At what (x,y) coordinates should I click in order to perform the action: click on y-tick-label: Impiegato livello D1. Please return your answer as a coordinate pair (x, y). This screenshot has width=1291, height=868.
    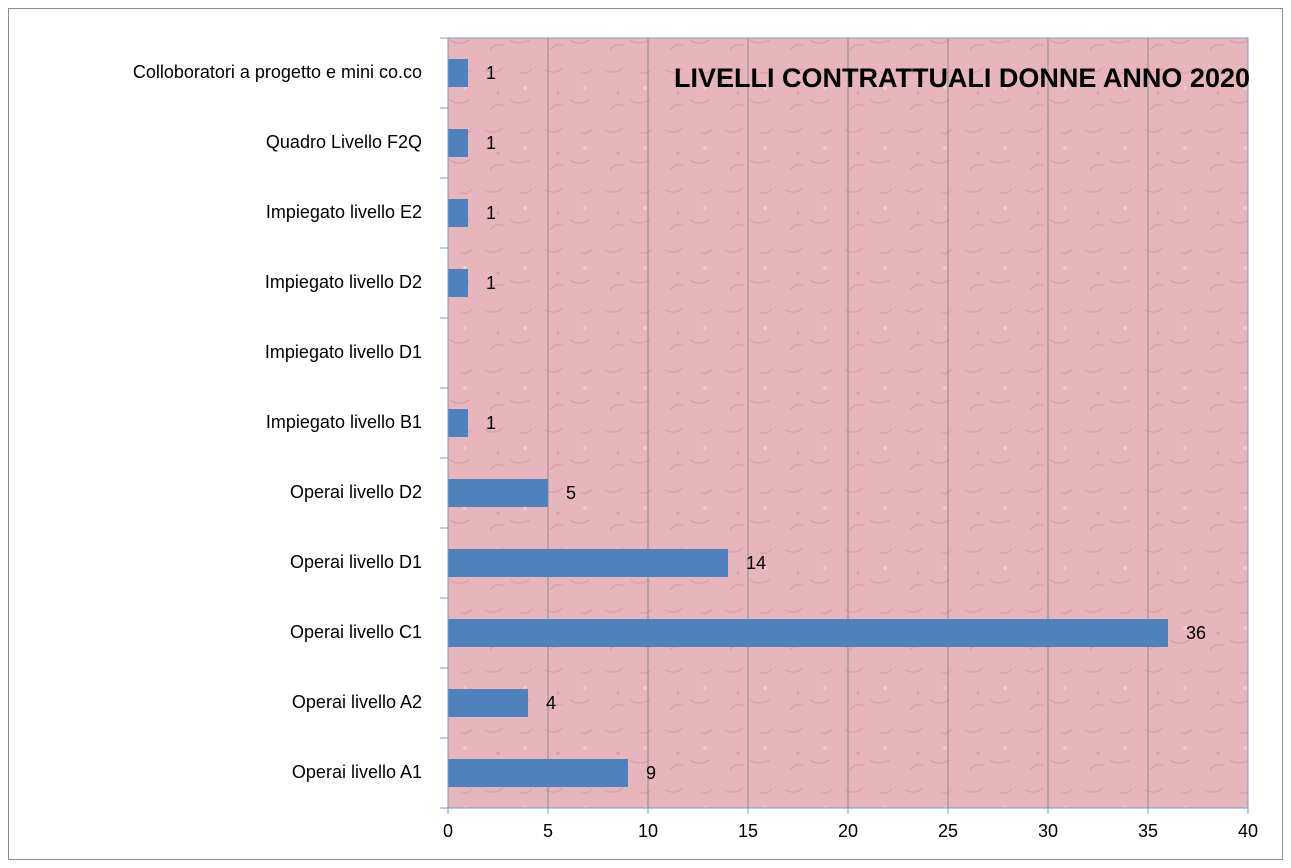
    Looking at the image, I should click on (343, 352).